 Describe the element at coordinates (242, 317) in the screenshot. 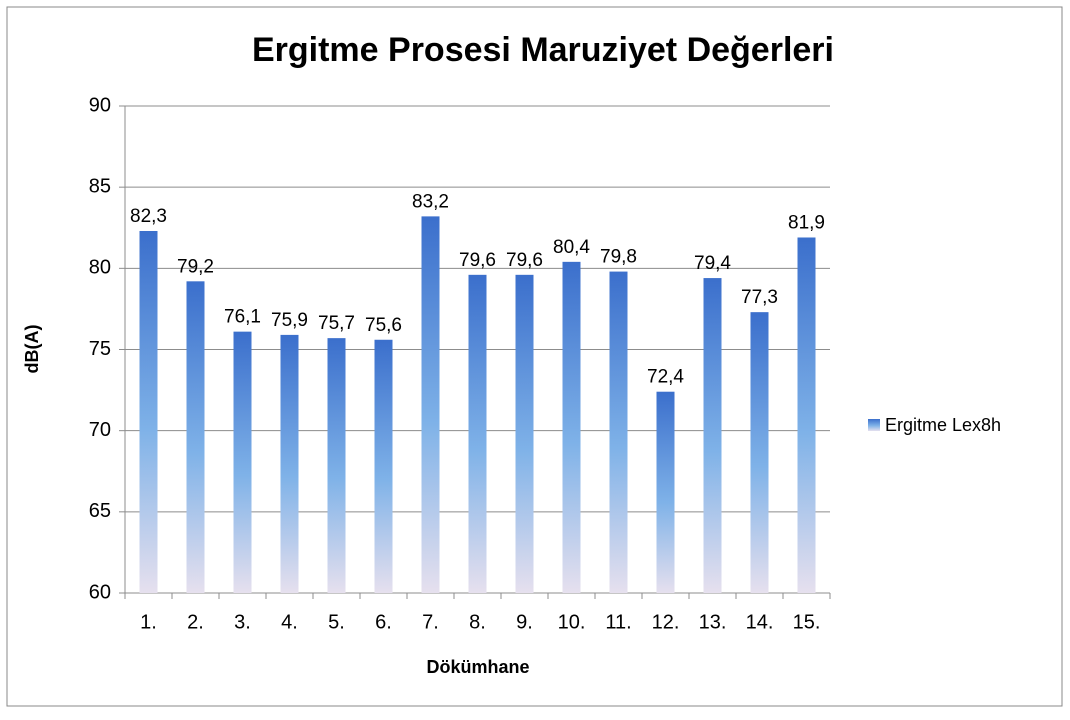

I see `value-label: 76,1` at that location.